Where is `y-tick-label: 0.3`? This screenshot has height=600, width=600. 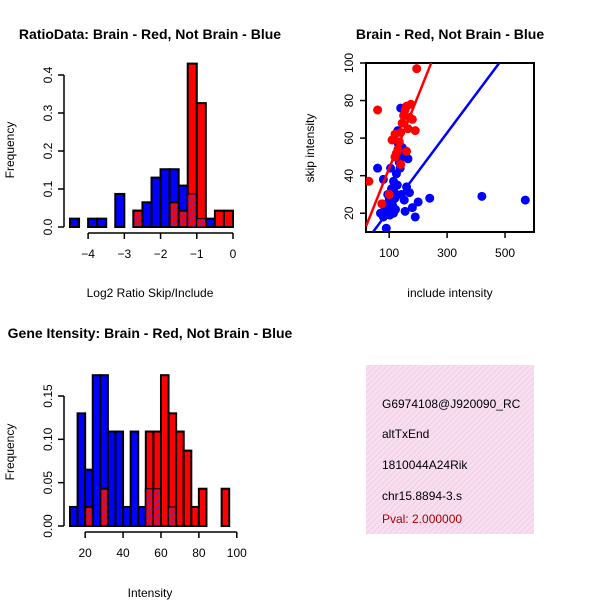
y-tick-label: 0.3 is located at coordinates (48, 112).